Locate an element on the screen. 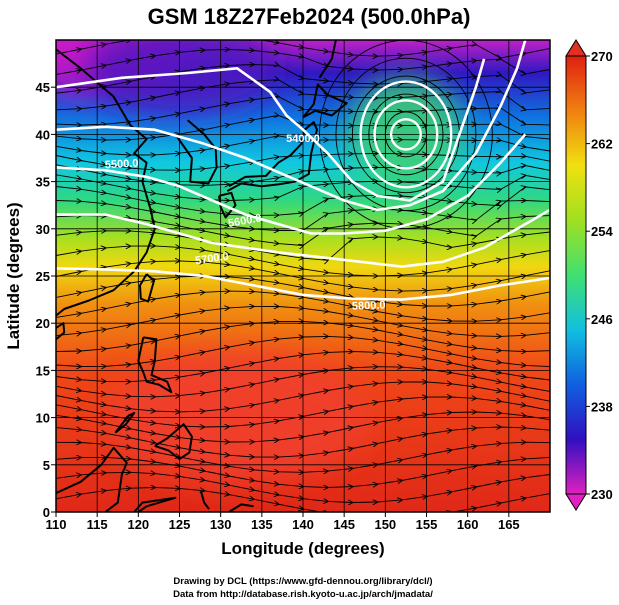 This screenshot has width=619, height=605. contour-label-5600.0: 5600.0 is located at coordinates (244, 221).